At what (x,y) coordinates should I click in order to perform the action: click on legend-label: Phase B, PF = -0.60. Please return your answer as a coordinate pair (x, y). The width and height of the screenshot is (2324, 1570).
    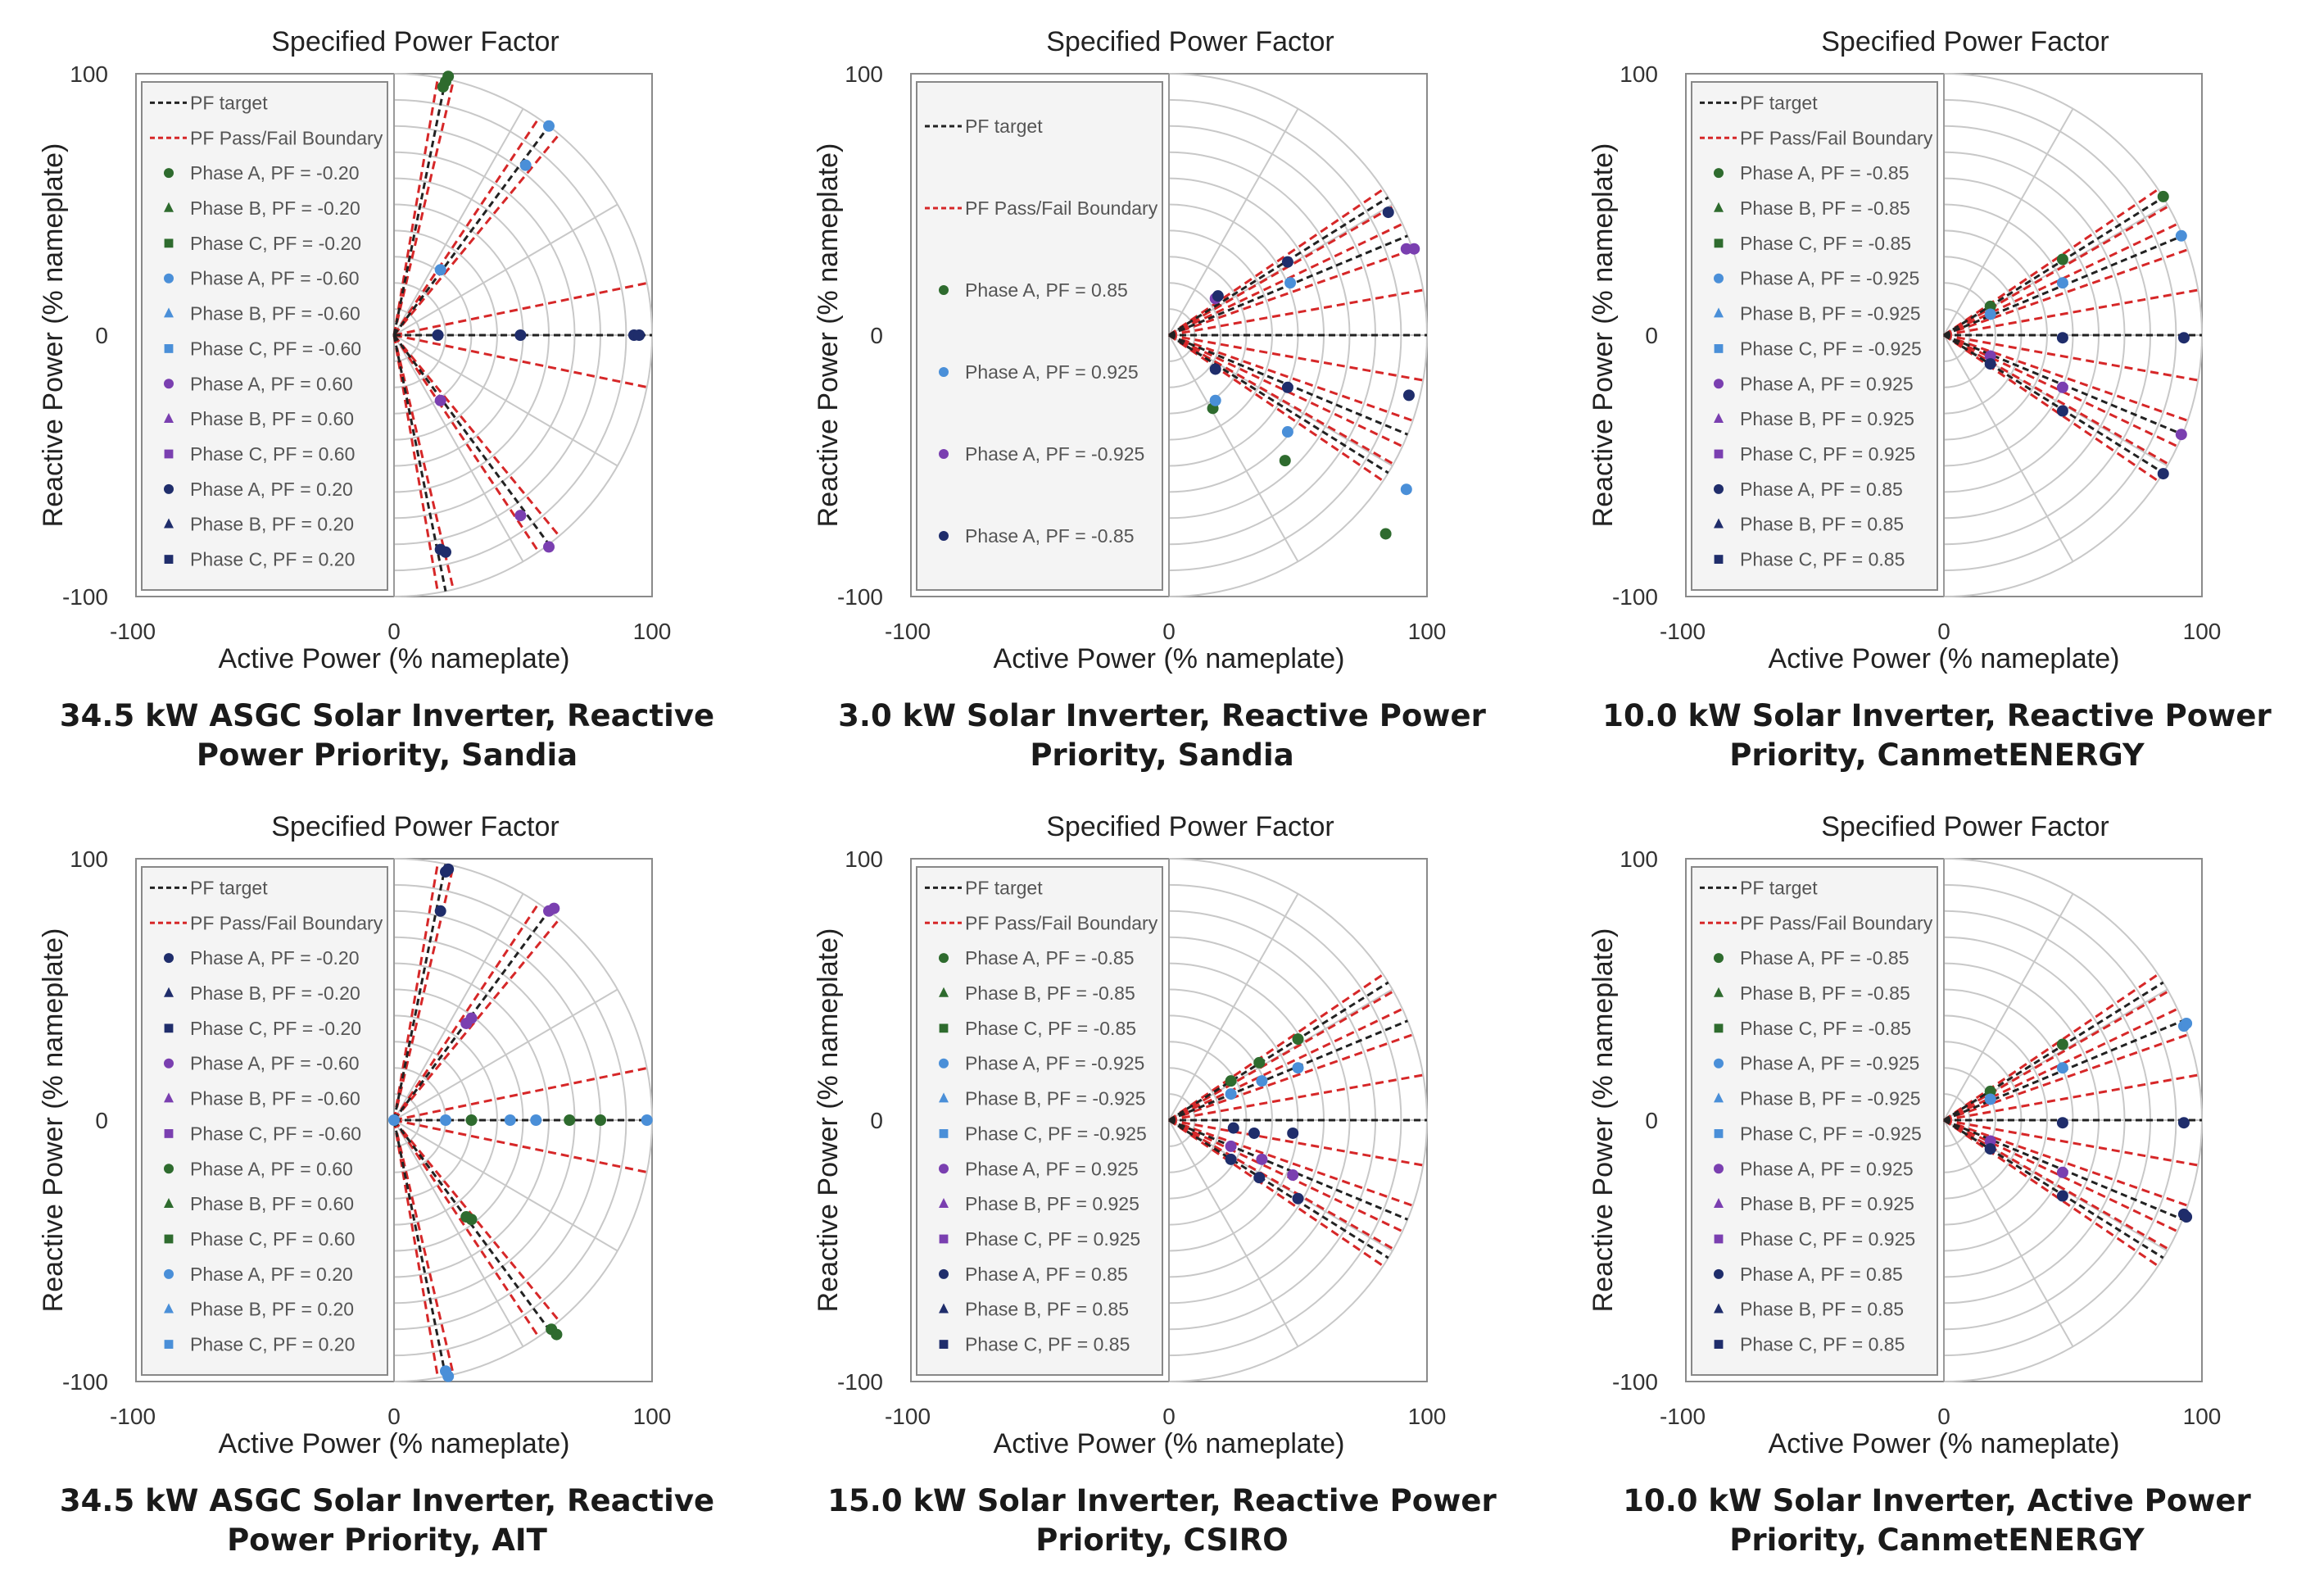
    Looking at the image, I should click on (275, 313).